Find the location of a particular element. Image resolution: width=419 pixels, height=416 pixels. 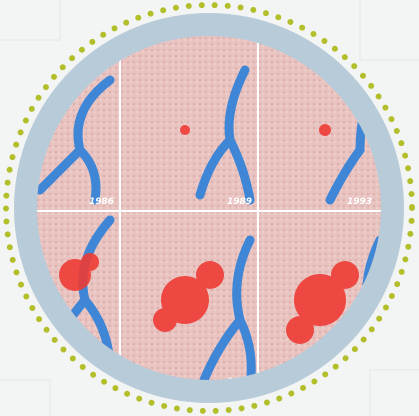

tile-label: 1989 is located at coordinates (239, 202).